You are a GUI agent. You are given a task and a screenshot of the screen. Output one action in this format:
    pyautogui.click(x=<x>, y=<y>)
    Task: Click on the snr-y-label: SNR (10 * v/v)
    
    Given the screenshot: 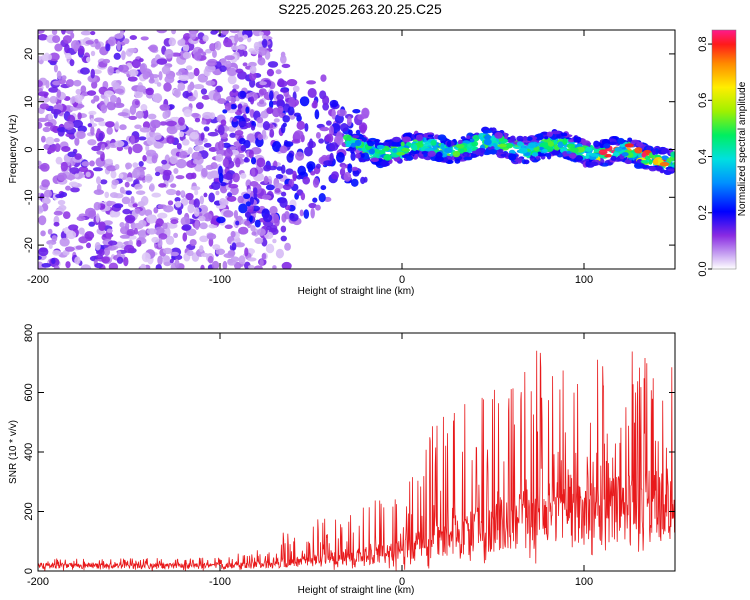 What is the action you would take?
    pyautogui.click(x=13, y=452)
    